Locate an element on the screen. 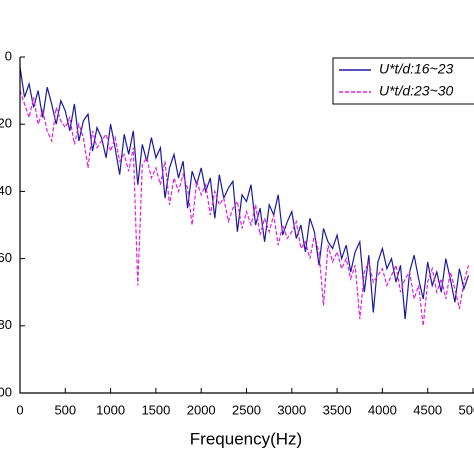 The height and width of the screenshot is (474, 474). legend-label: U*t/d:16~23 is located at coordinates (416, 69).